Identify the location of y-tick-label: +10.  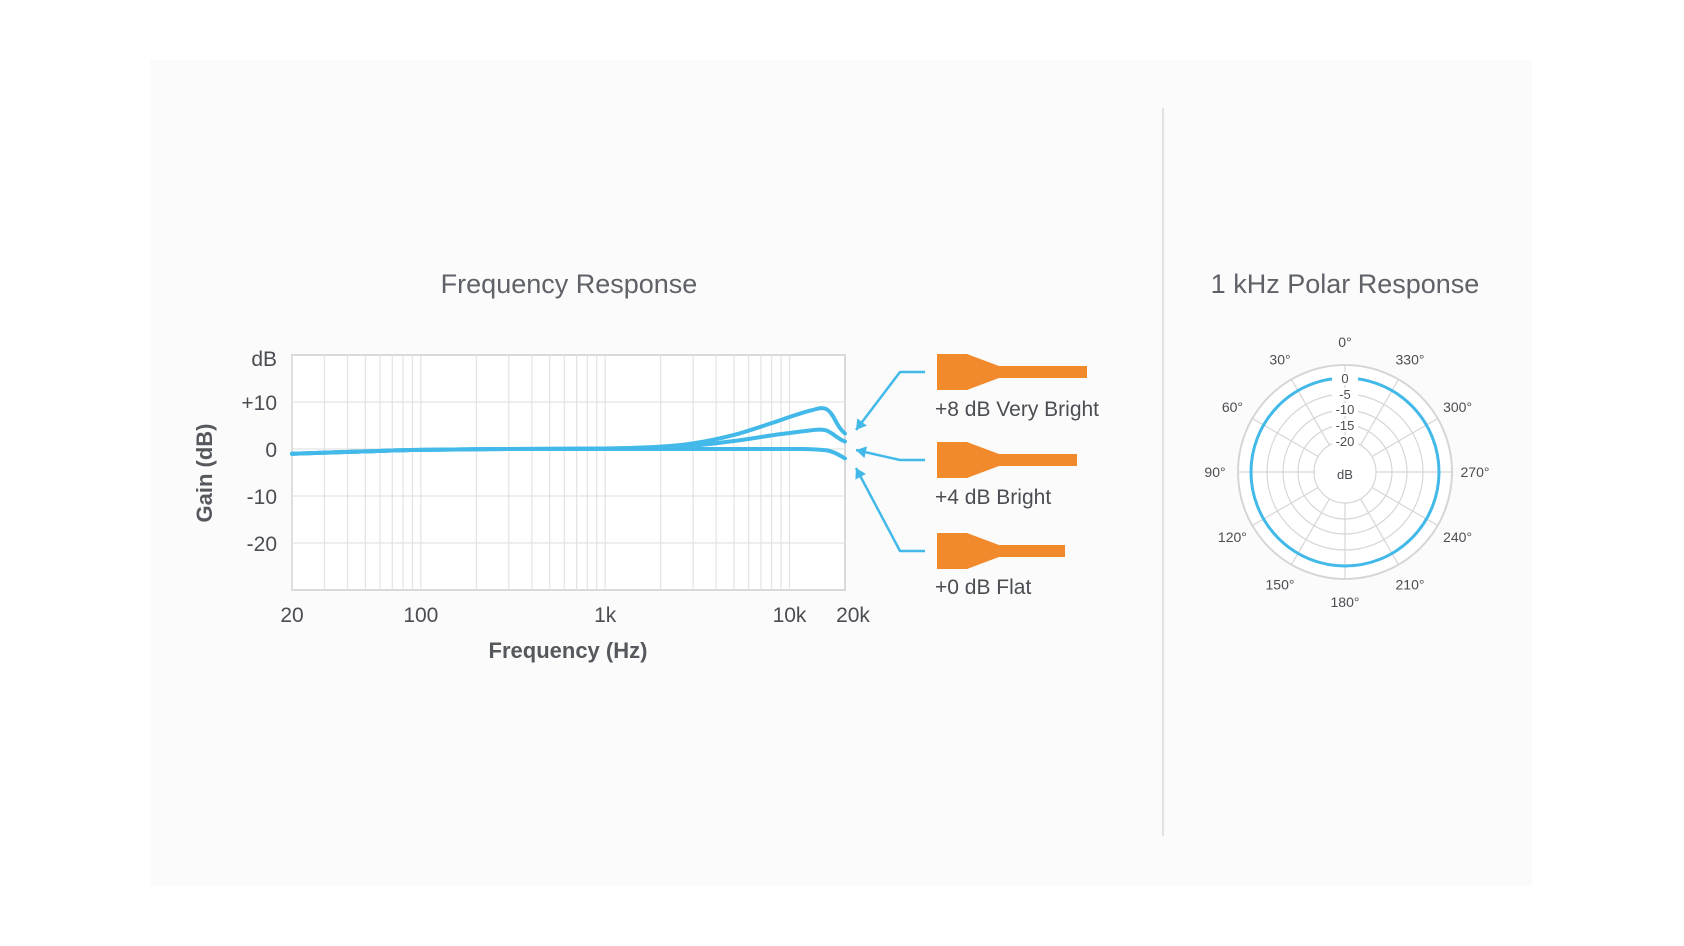
(259, 403).